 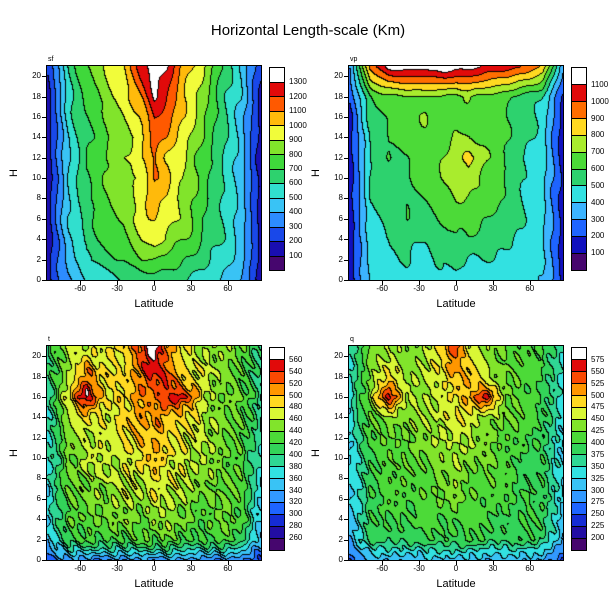 What do you see at coordinates (228, 288) in the screenshot?
I see `x-tick-label: 60` at bounding box center [228, 288].